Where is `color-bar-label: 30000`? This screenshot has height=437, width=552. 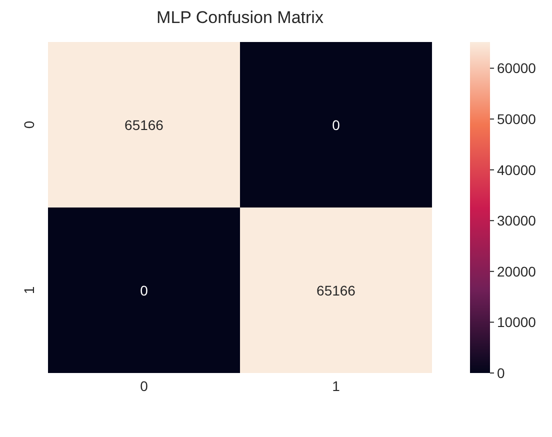
color-bar-label: 30000 is located at coordinates (516, 220).